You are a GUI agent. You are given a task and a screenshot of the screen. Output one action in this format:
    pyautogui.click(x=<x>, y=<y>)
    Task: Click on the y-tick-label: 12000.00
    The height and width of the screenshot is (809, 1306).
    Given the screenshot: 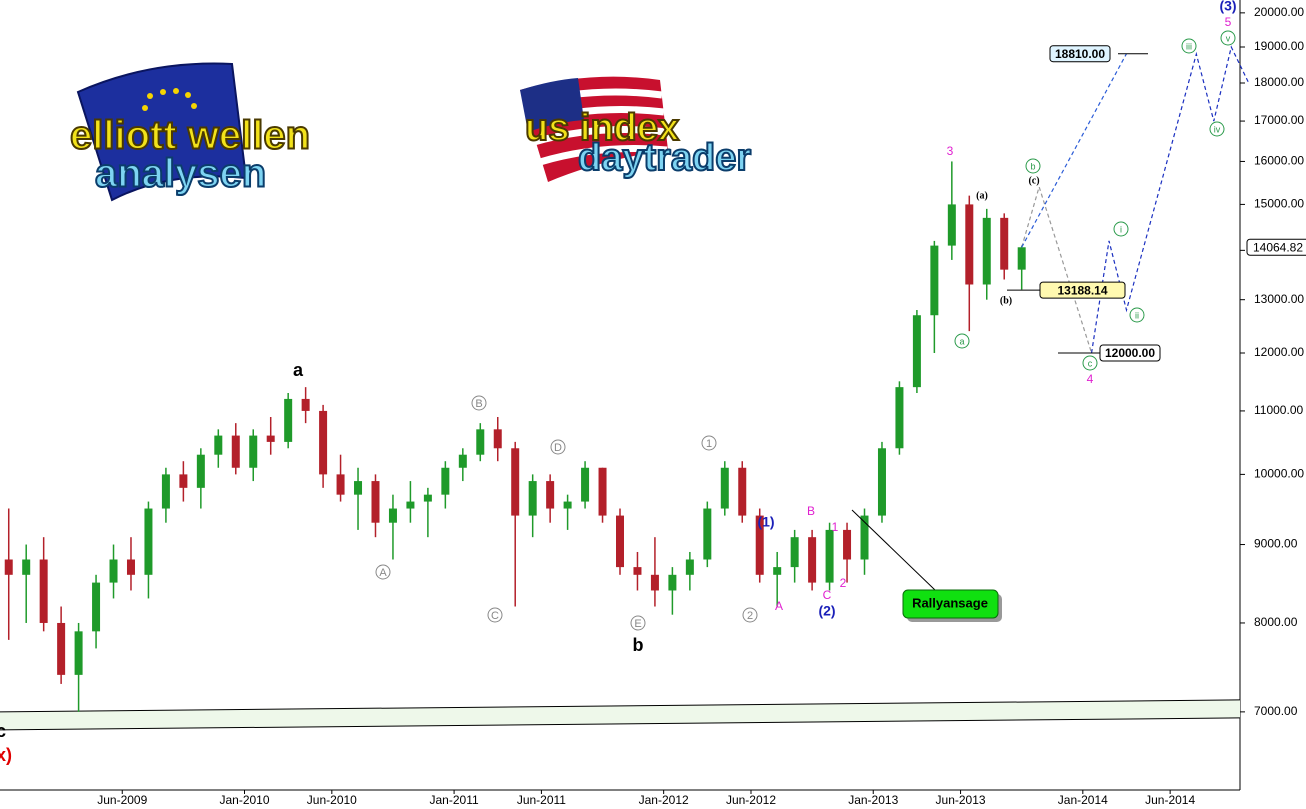 What is the action you would take?
    pyautogui.click(x=1279, y=352)
    